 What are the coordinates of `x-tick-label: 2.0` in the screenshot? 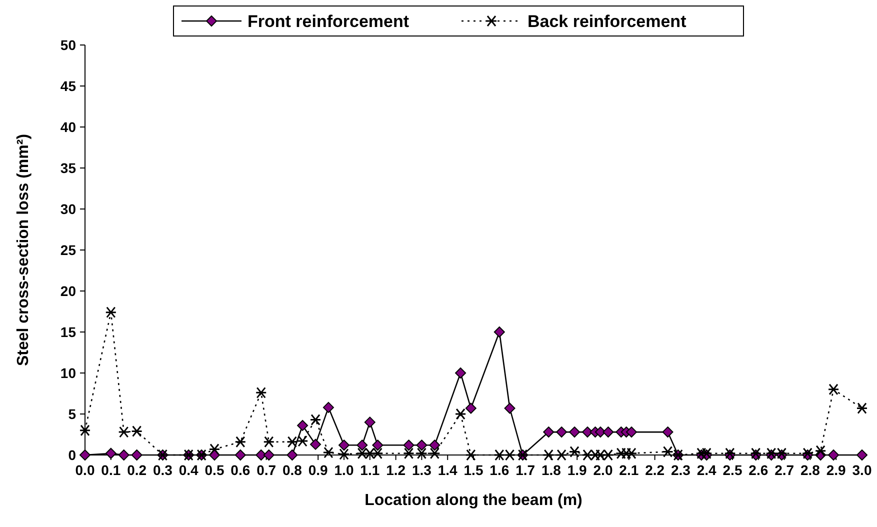 It's located at (603, 470).